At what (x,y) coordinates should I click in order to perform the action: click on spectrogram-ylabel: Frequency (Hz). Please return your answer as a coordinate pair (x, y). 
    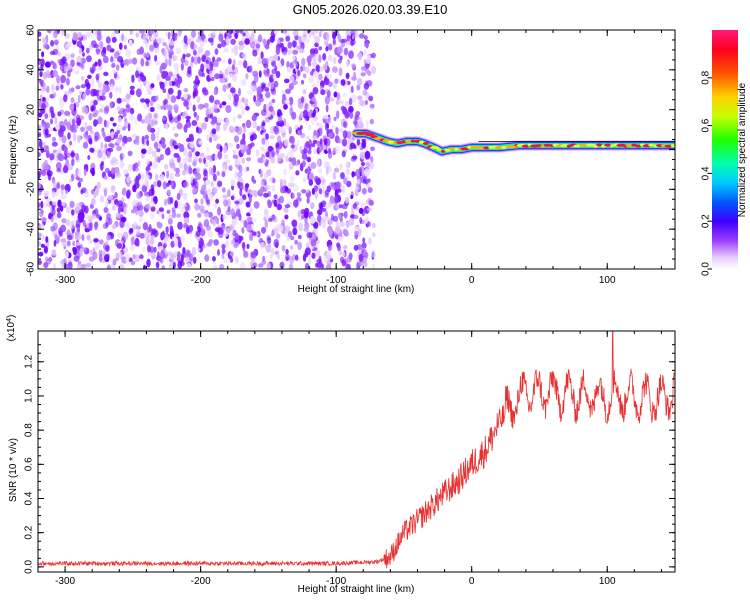
    Looking at the image, I should click on (13, 150).